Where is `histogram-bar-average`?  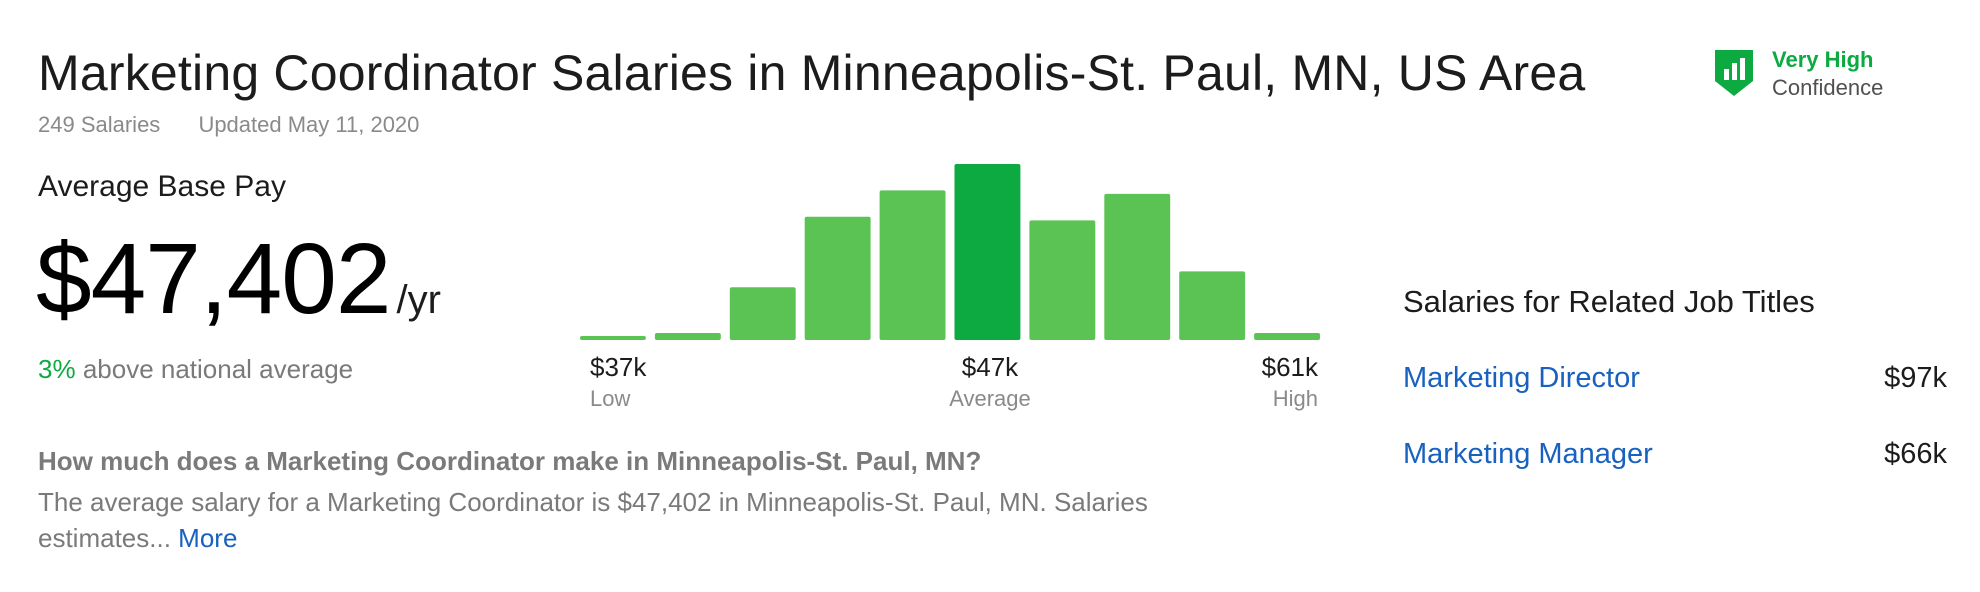 histogram-bar-average is located at coordinates (987, 252).